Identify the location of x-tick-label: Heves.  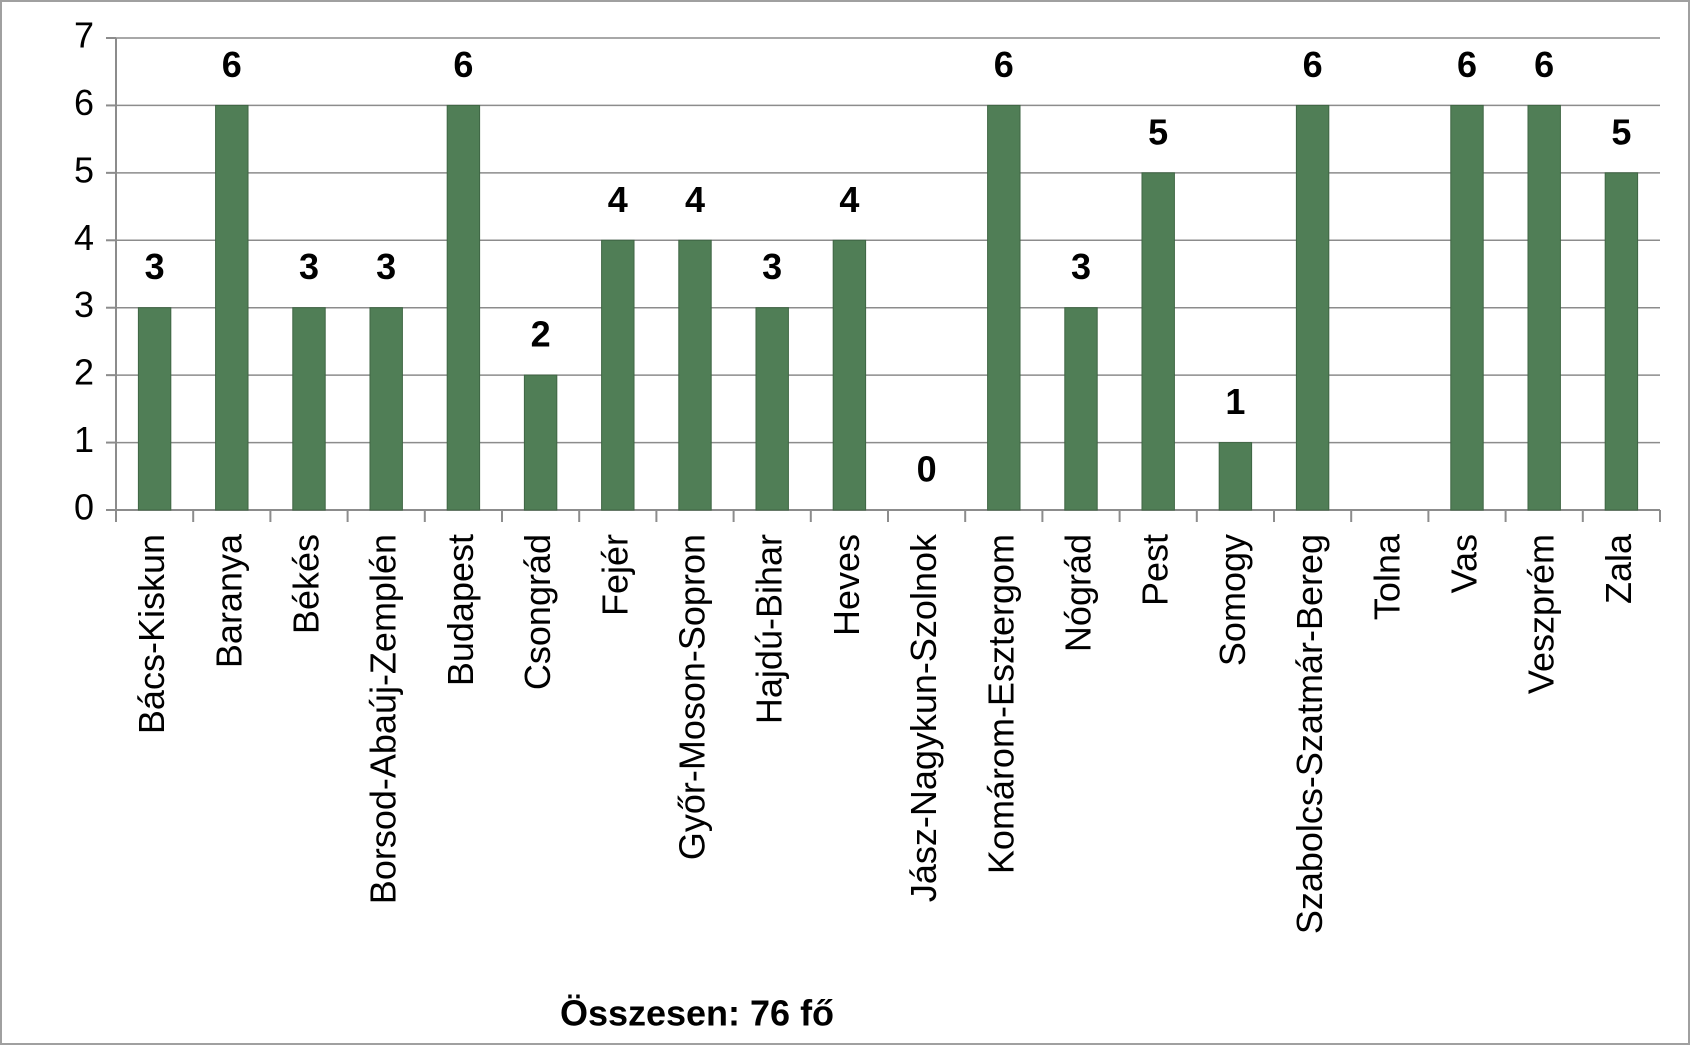
(846, 585).